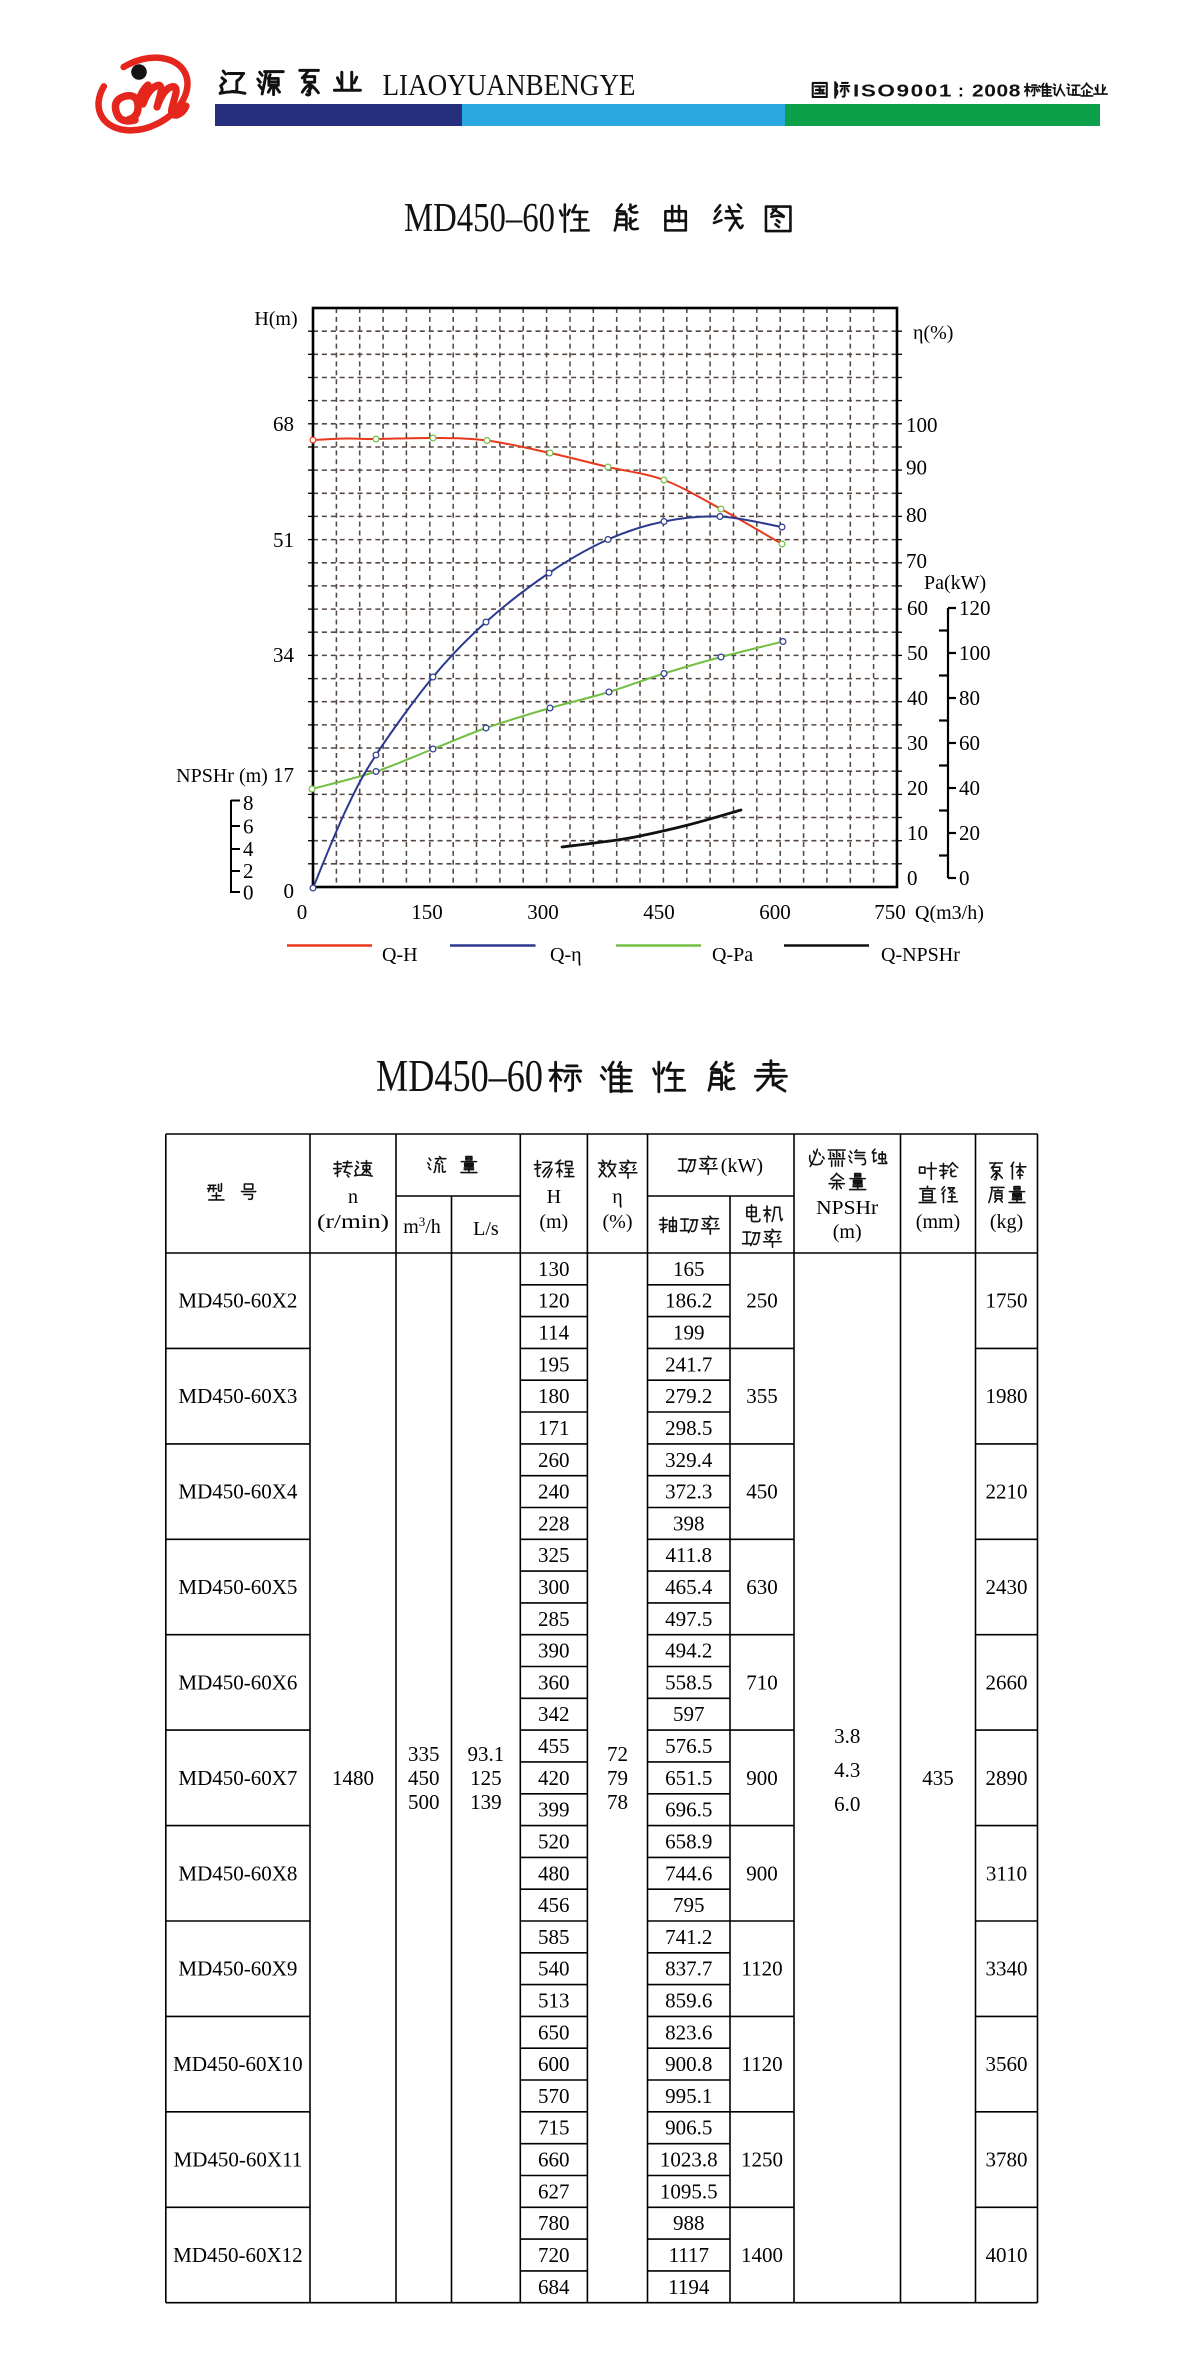 This screenshot has width=1200, height=2364. What do you see at coordinates (917, 833) in the screenshot?
I see `svg-text: 10` at bounding box center [917, 833].